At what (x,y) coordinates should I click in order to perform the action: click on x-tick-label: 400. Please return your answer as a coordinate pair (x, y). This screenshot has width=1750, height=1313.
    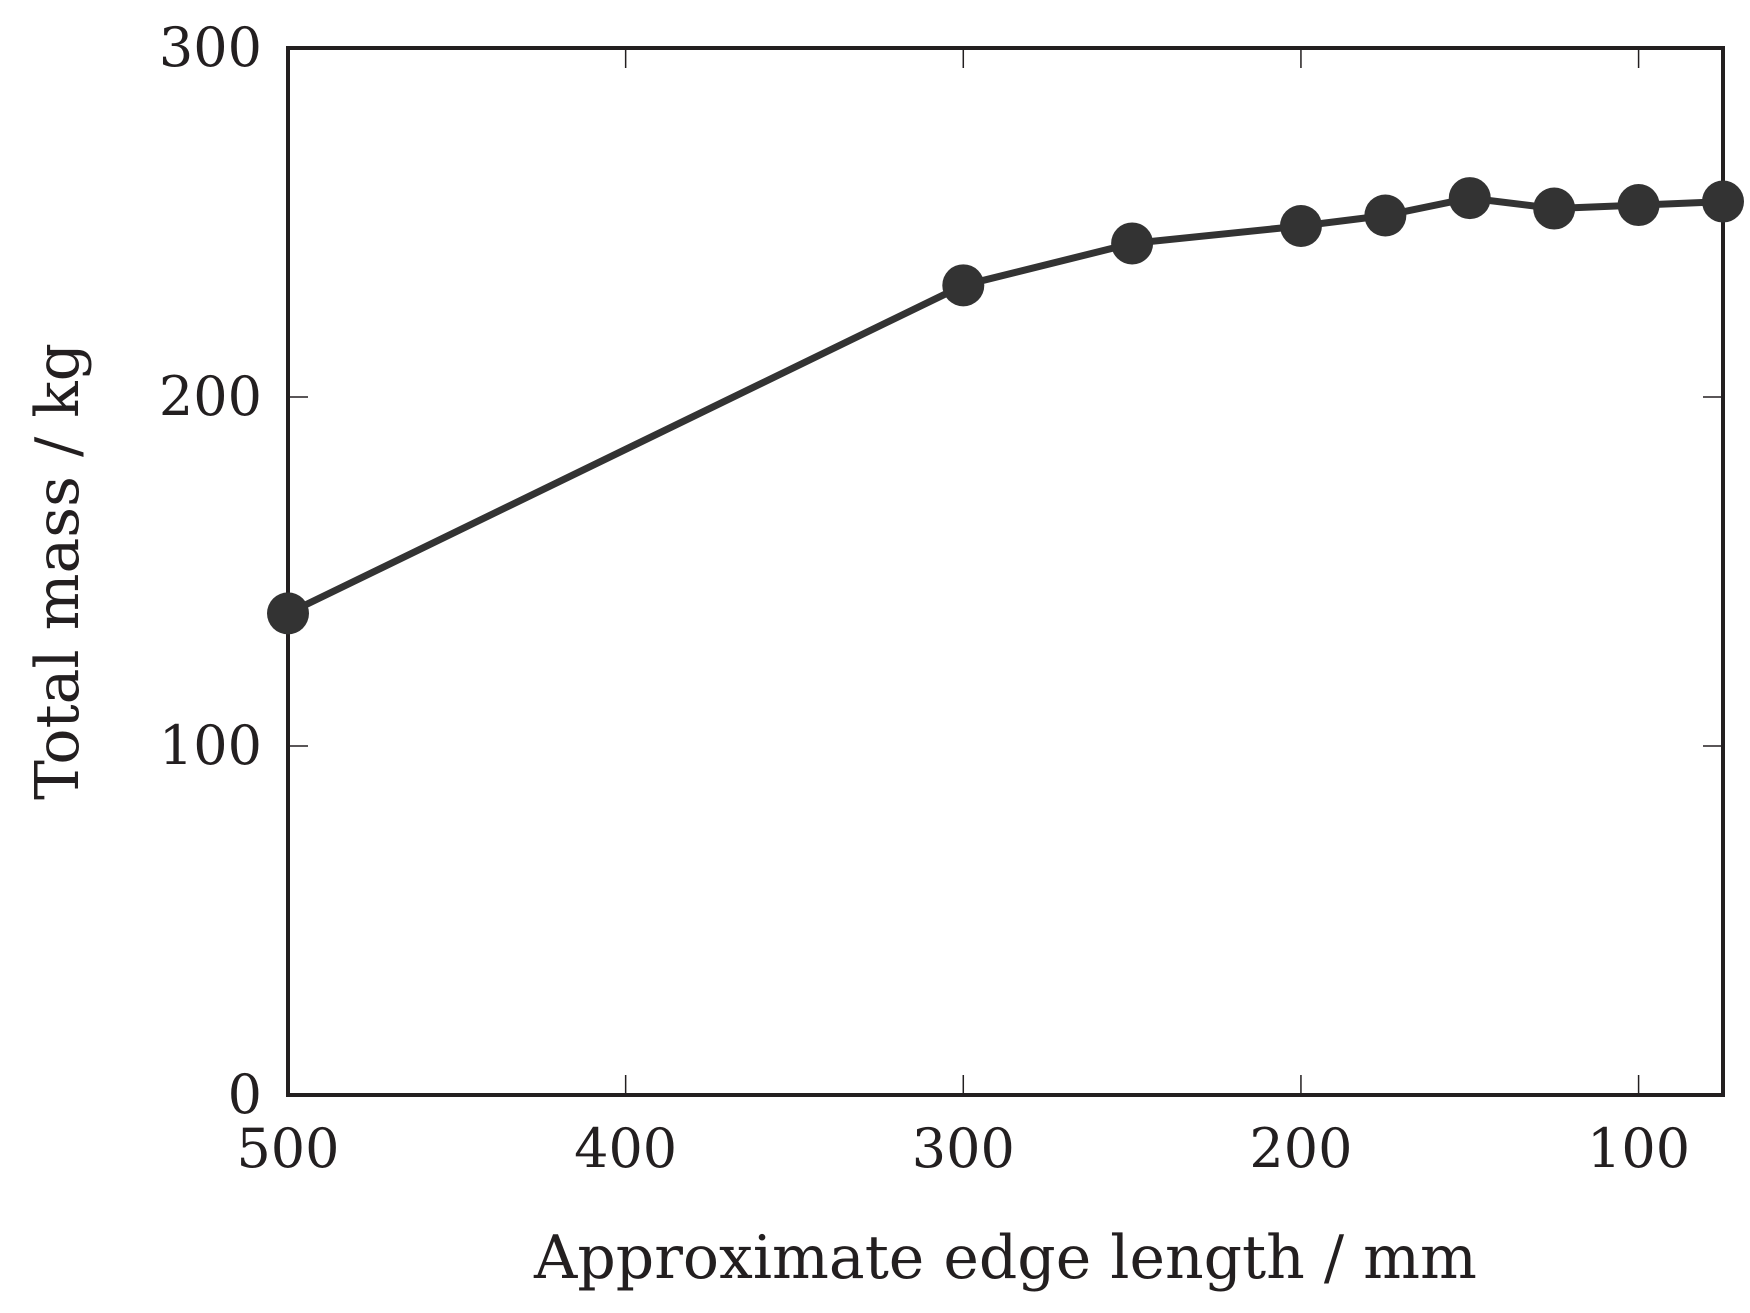
    Looking at the image, I should click on (625, 1148).